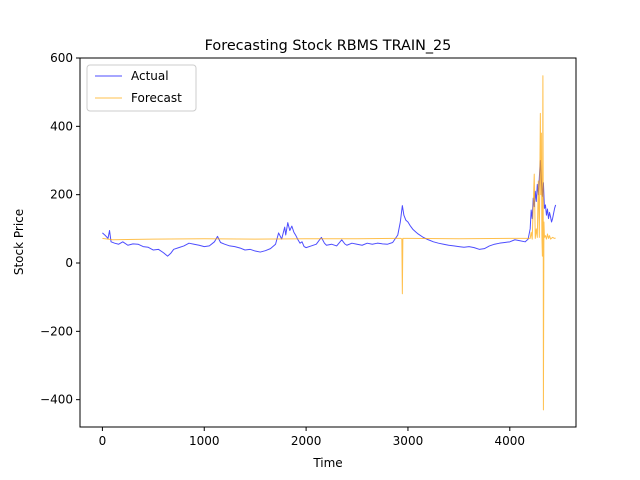 Image resolution: width=640 pixels, height=480 pixels. Describe the element at coordinates (204, 441) in the screenshot. I see `x-tick-label: 1000` at that location.